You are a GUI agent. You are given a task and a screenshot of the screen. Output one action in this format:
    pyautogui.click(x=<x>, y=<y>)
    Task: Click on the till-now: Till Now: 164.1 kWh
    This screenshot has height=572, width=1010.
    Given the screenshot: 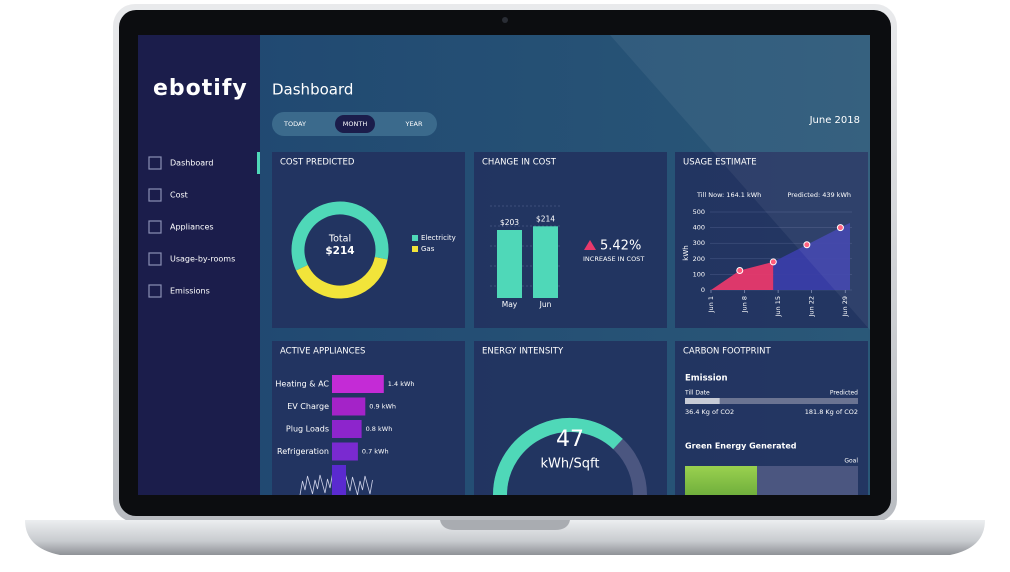 What is the action you would take?
    pyautogui.click(x=728, y=195)
    